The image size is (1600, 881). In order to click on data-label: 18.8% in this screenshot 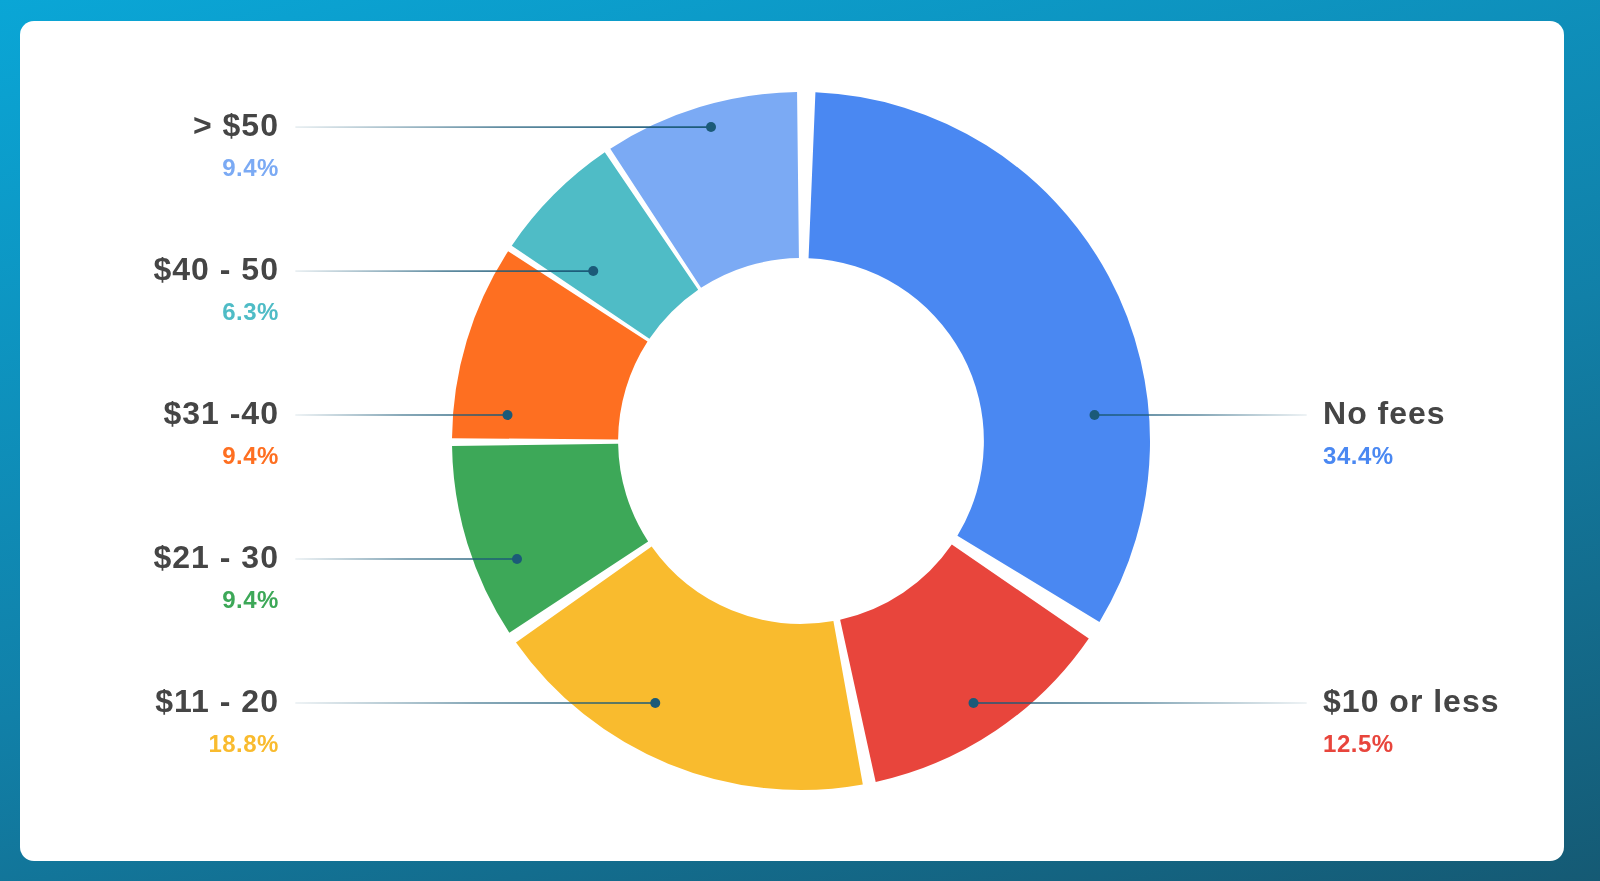, I will do `click(243, 743)`.